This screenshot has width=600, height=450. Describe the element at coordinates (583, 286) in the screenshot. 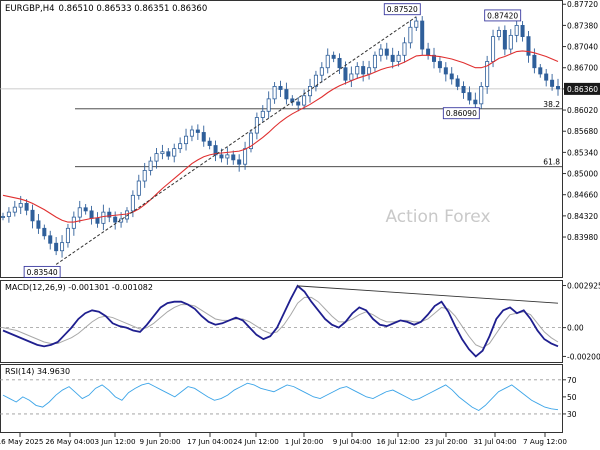

I see `macd-tick-label: 0.002925` at that location.